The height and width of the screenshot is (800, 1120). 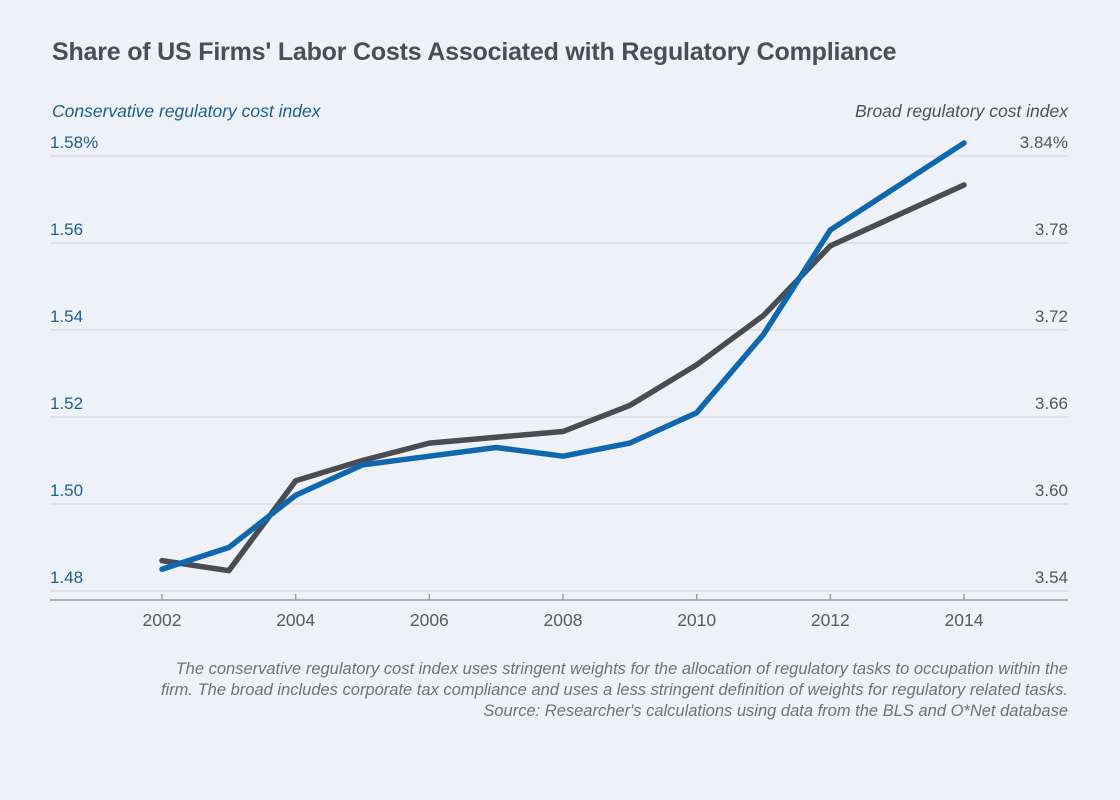 What do you see at coordinates (1051, 316) in the screenshot?
I see `y-tick-label-right: 3.72` at bounding box center [1051, 316].